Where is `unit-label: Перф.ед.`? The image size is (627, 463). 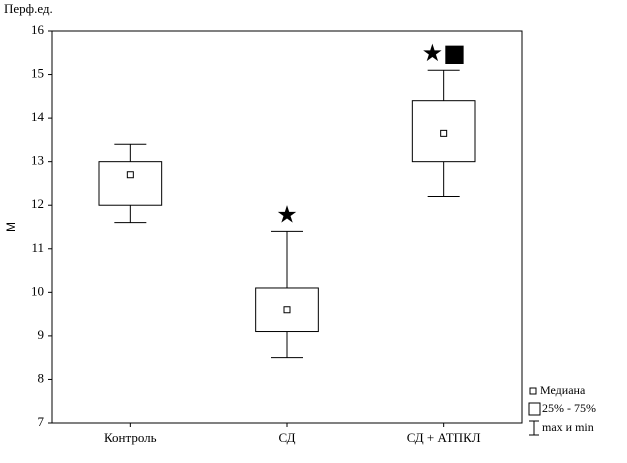 unit-label: Перф.ед. is located at coordinates (28, 8).